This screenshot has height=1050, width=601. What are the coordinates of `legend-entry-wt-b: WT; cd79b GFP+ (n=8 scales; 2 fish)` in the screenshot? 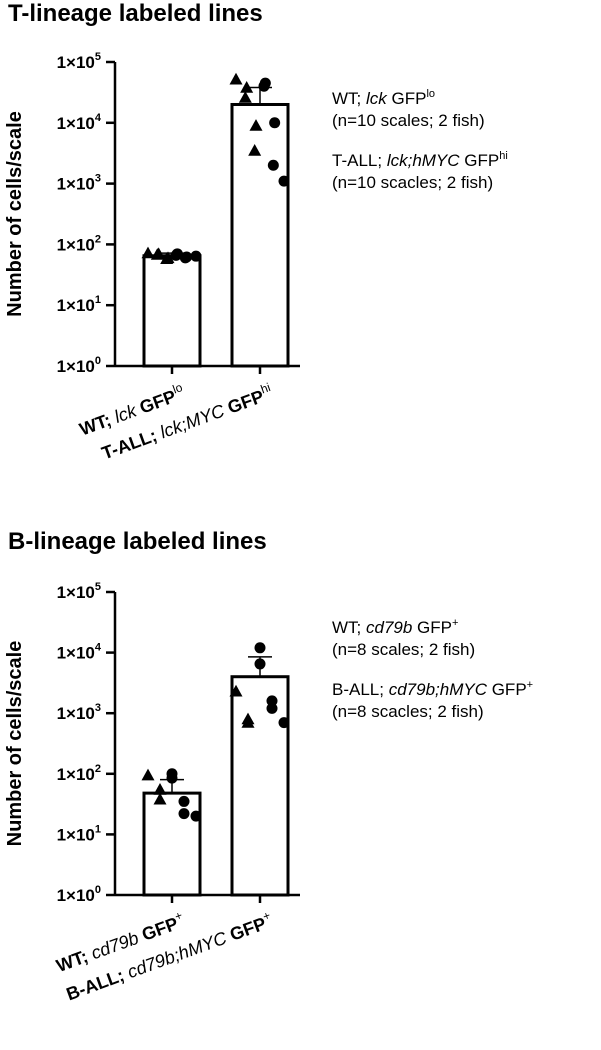 It's located at (432, 639).